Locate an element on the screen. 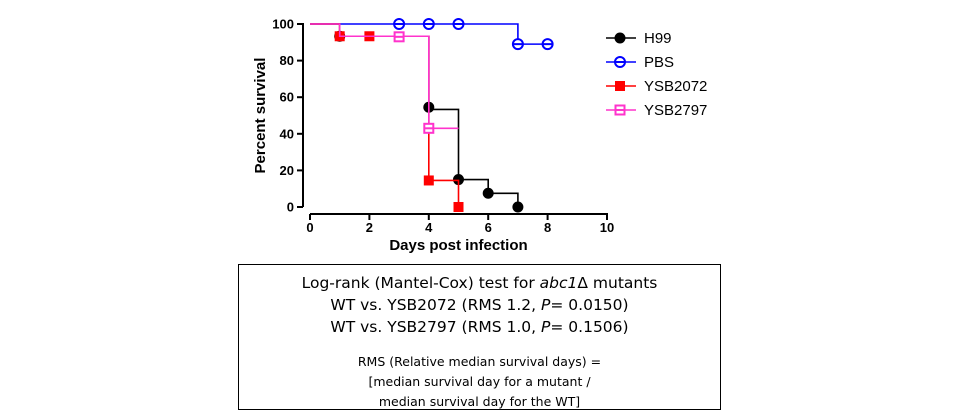 The height and width of the screenshot is (415, 960). x-tick-label-2: 2 is located at coordinates (369, 227).